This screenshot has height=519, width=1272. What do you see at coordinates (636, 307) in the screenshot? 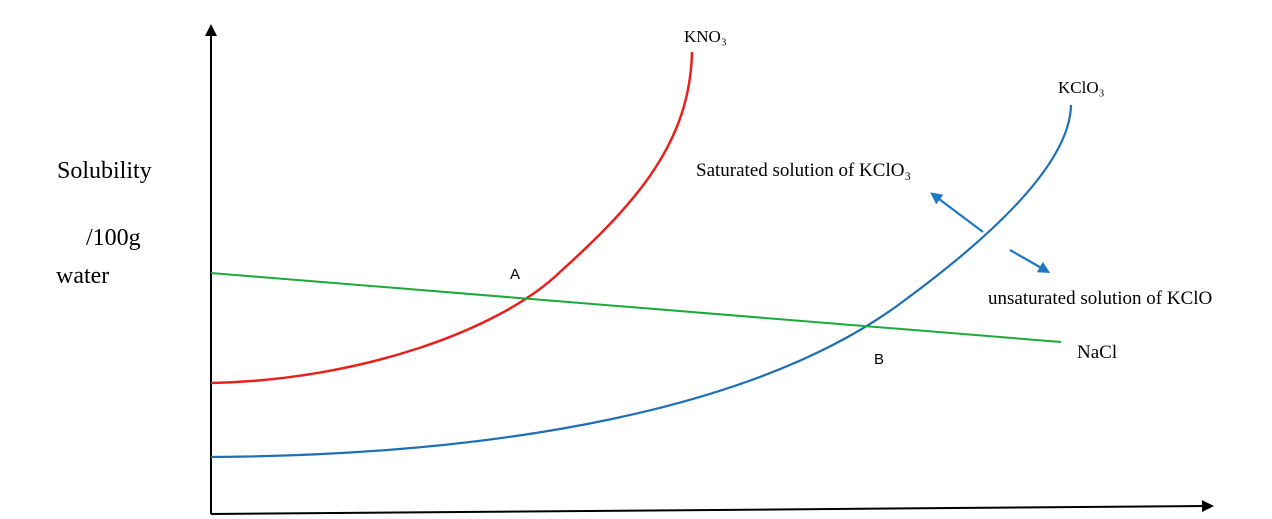
I see `series-line-nacl` at bounding box center [636, 307].